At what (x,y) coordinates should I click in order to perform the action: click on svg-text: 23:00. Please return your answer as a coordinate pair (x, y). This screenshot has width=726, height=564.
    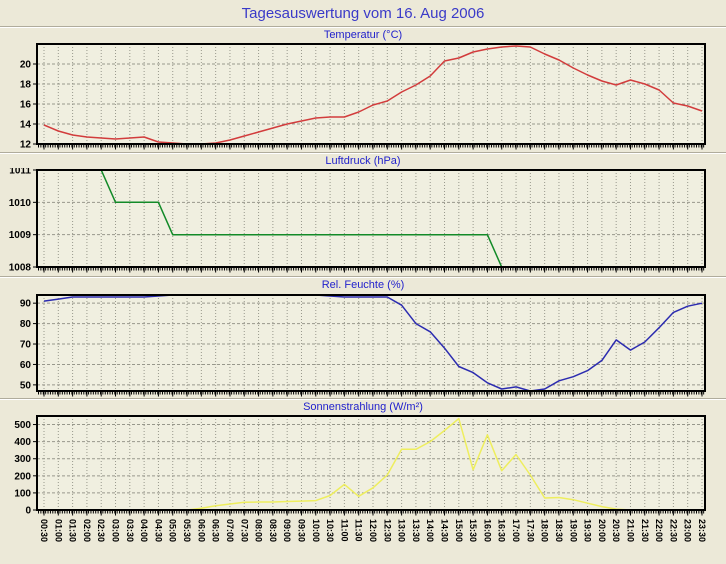
    Looking at the image, I should click on (688, 530).